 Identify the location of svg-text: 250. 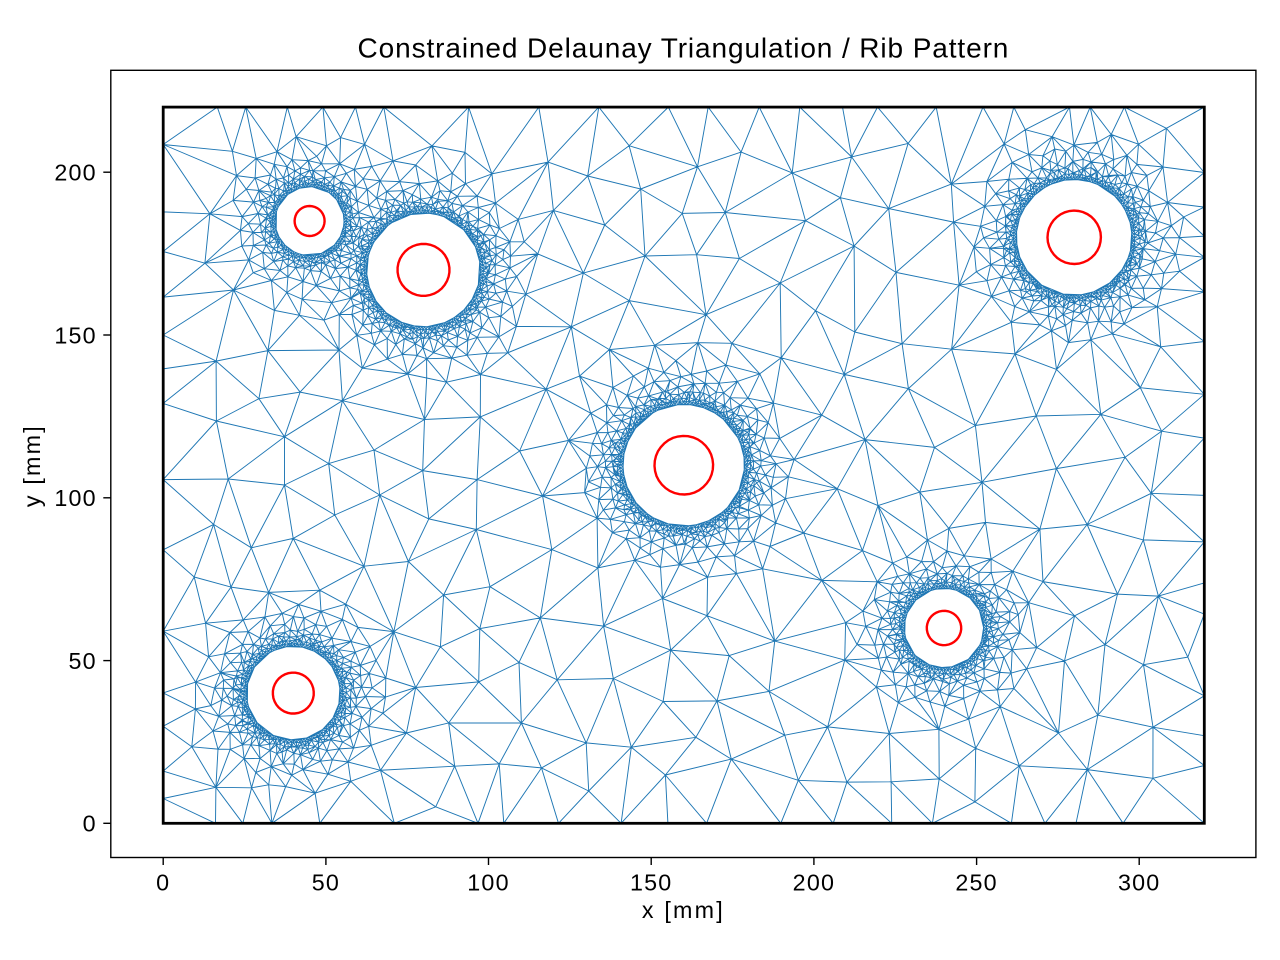
(976, 883).